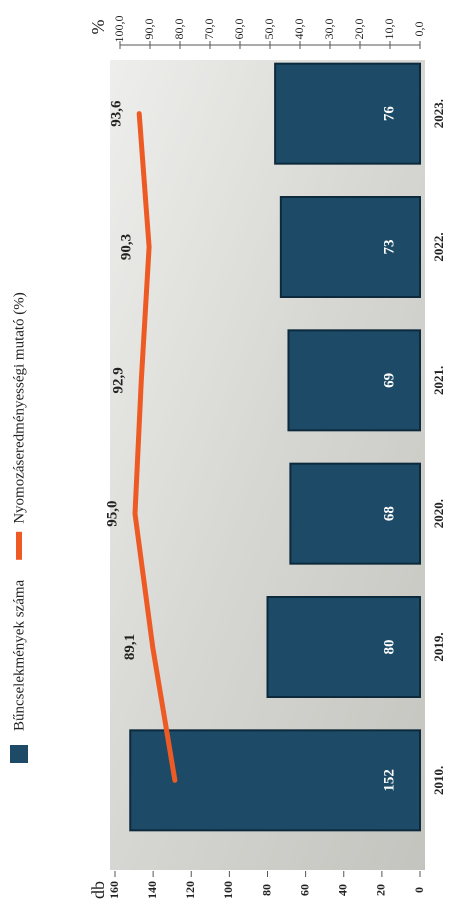 The width and height of the screenshot is (465, 917). Describe the element at coordinates (389, 29) in the screenshot. I see `y2-tick-label: 10,0` at that location.